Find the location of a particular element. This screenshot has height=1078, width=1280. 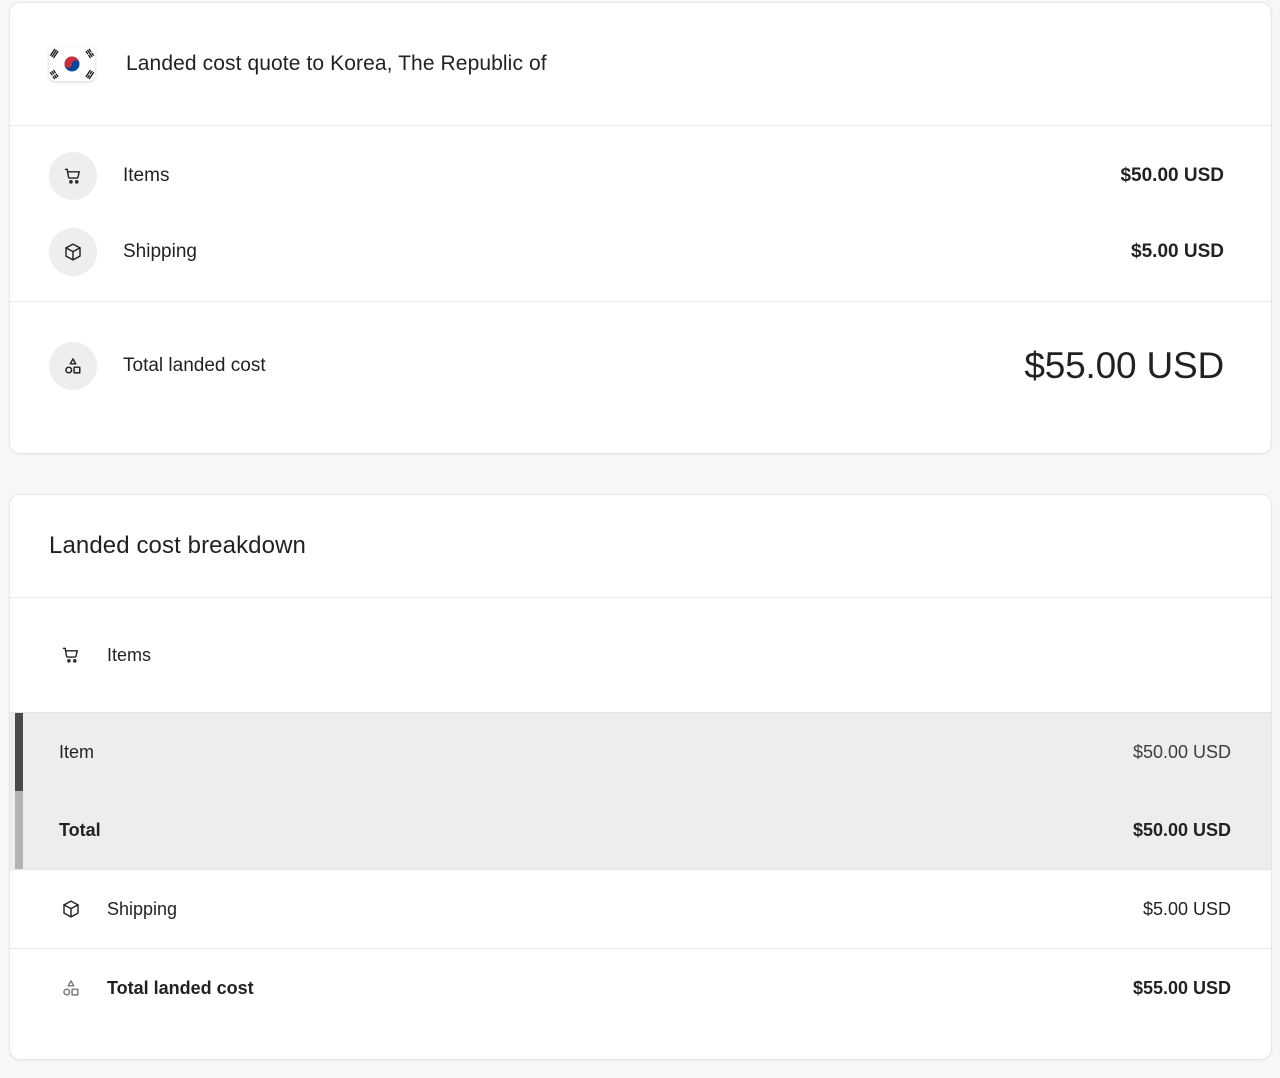

breakdown-row-amount: $5.00 USD is located at coordinates (1186, 908).